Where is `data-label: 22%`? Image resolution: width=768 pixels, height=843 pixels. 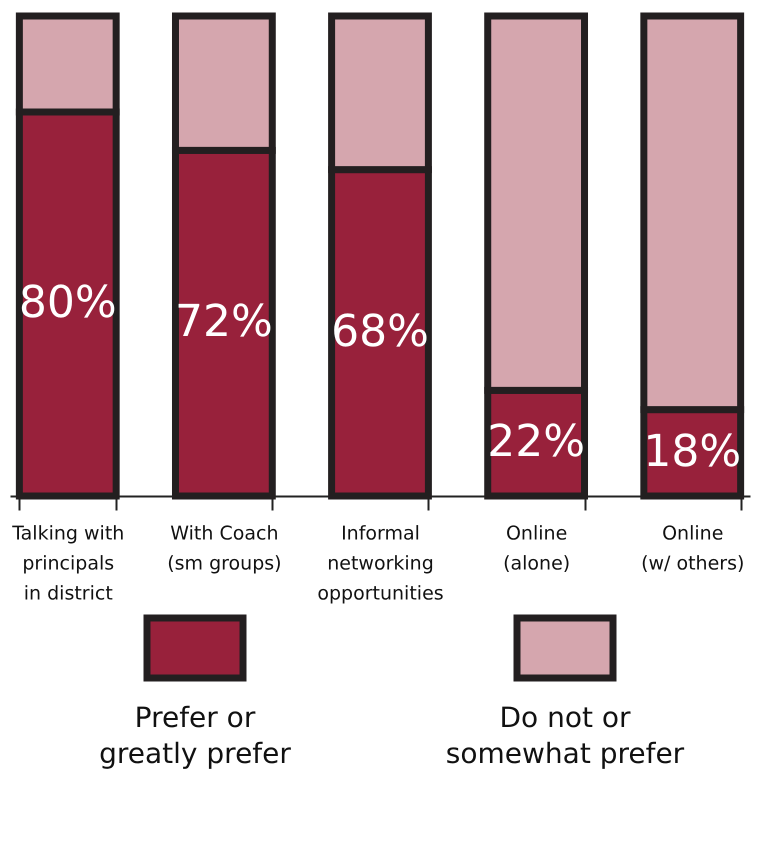
data-label: 22% is located at coordinates (536, 442).